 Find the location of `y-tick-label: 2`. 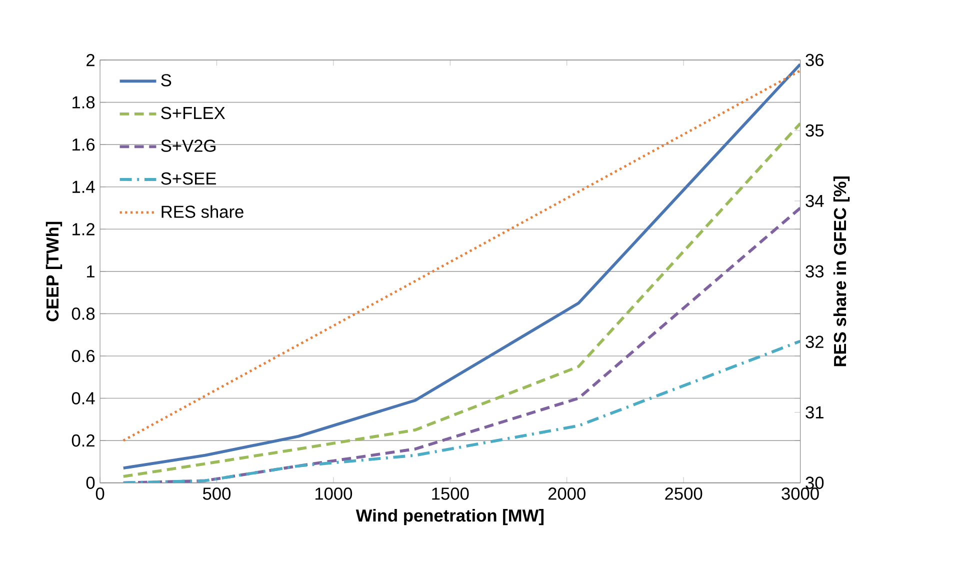

y-tick-label: 2 is located at coordinates (90, 60).